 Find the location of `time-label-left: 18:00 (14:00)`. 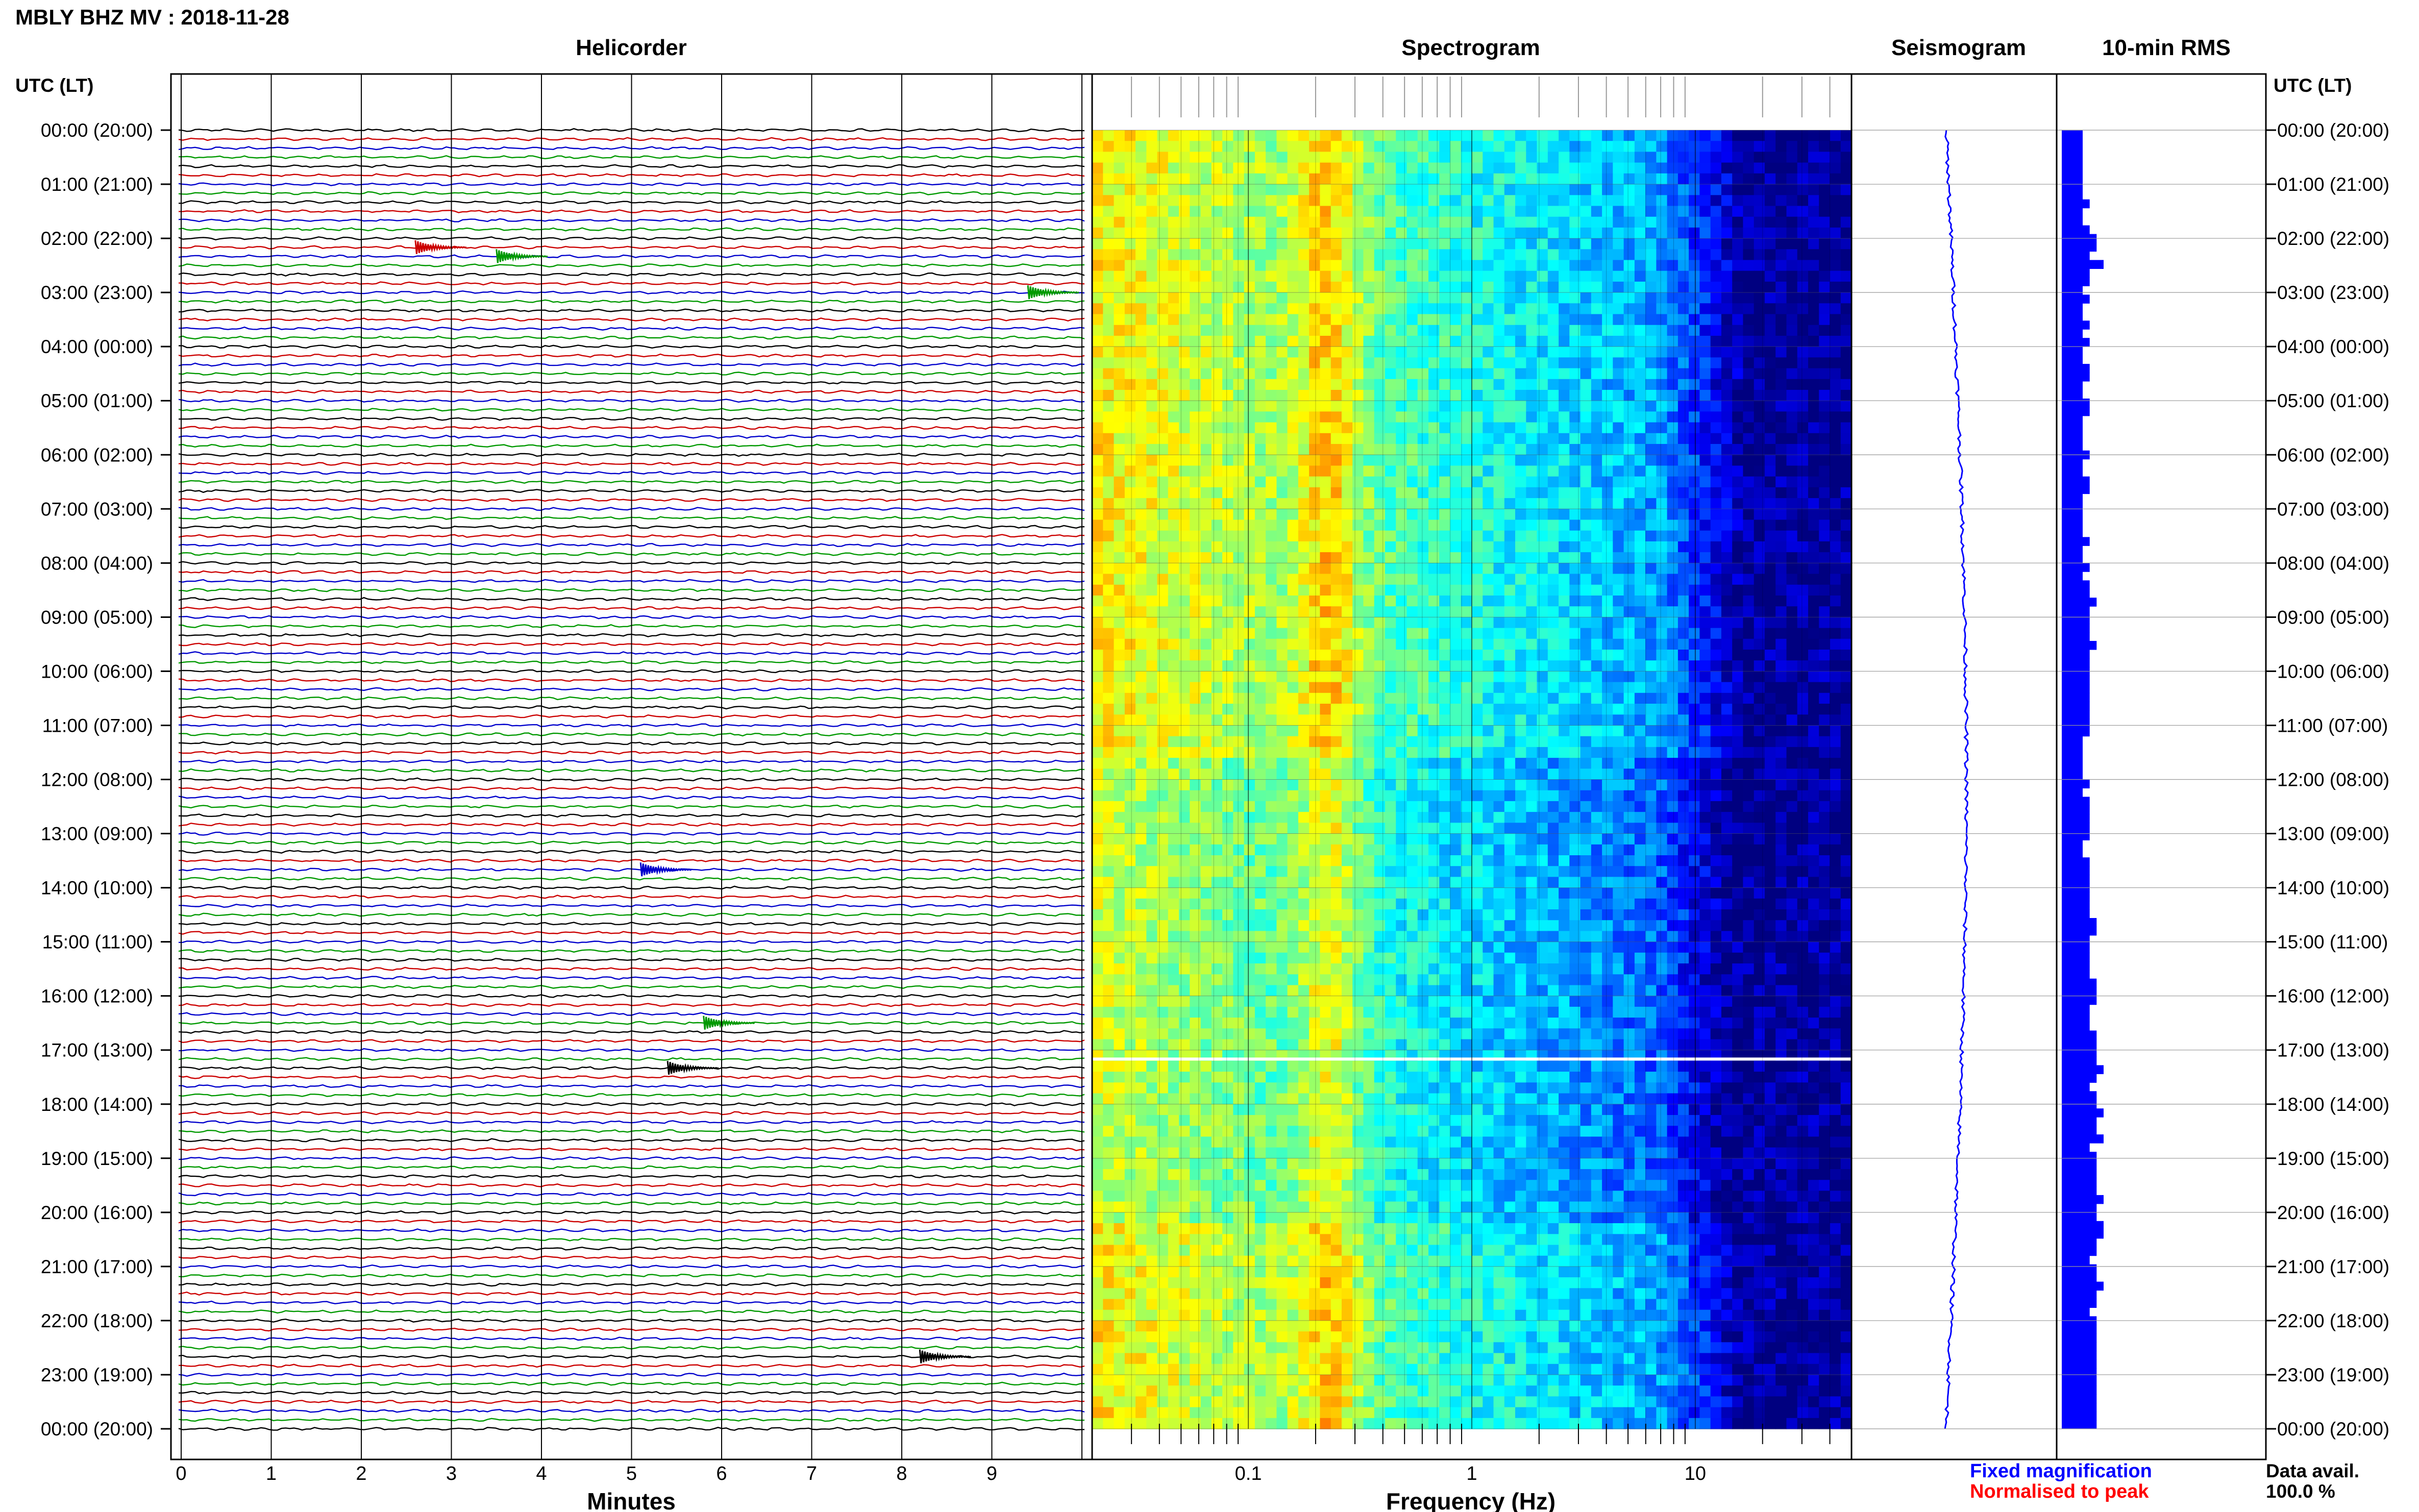

time-label-left: 18:00 (14:00) is located at coordinates (97, 1104).